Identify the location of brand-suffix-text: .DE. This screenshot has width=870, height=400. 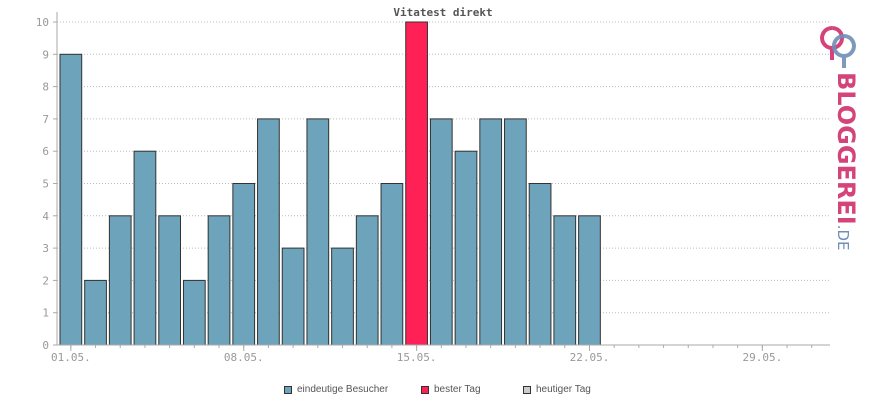
(843, 237).